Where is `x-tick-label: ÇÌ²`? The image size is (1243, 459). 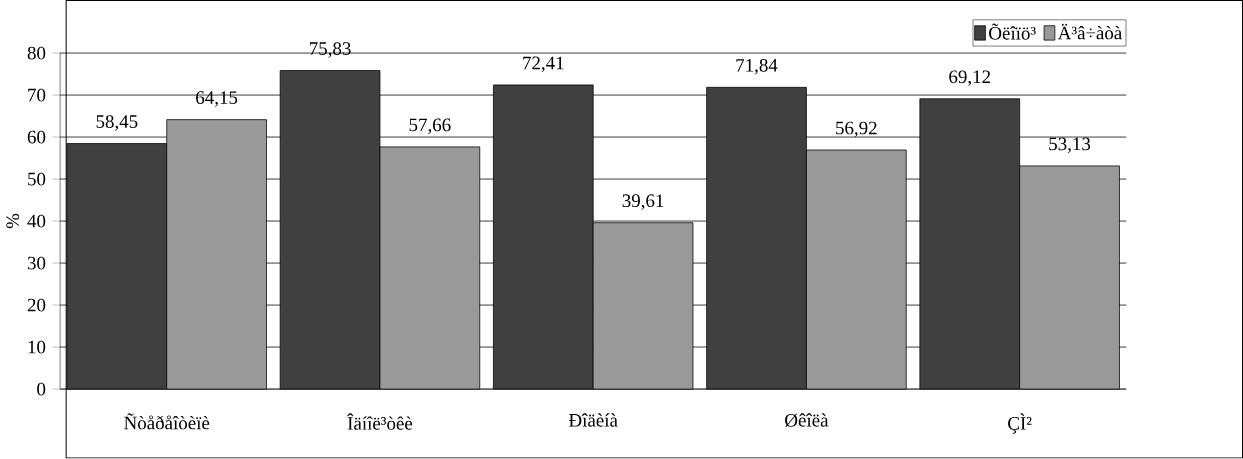
x-tick-label: ÇÌ² is located at coordinates (1020, 423).